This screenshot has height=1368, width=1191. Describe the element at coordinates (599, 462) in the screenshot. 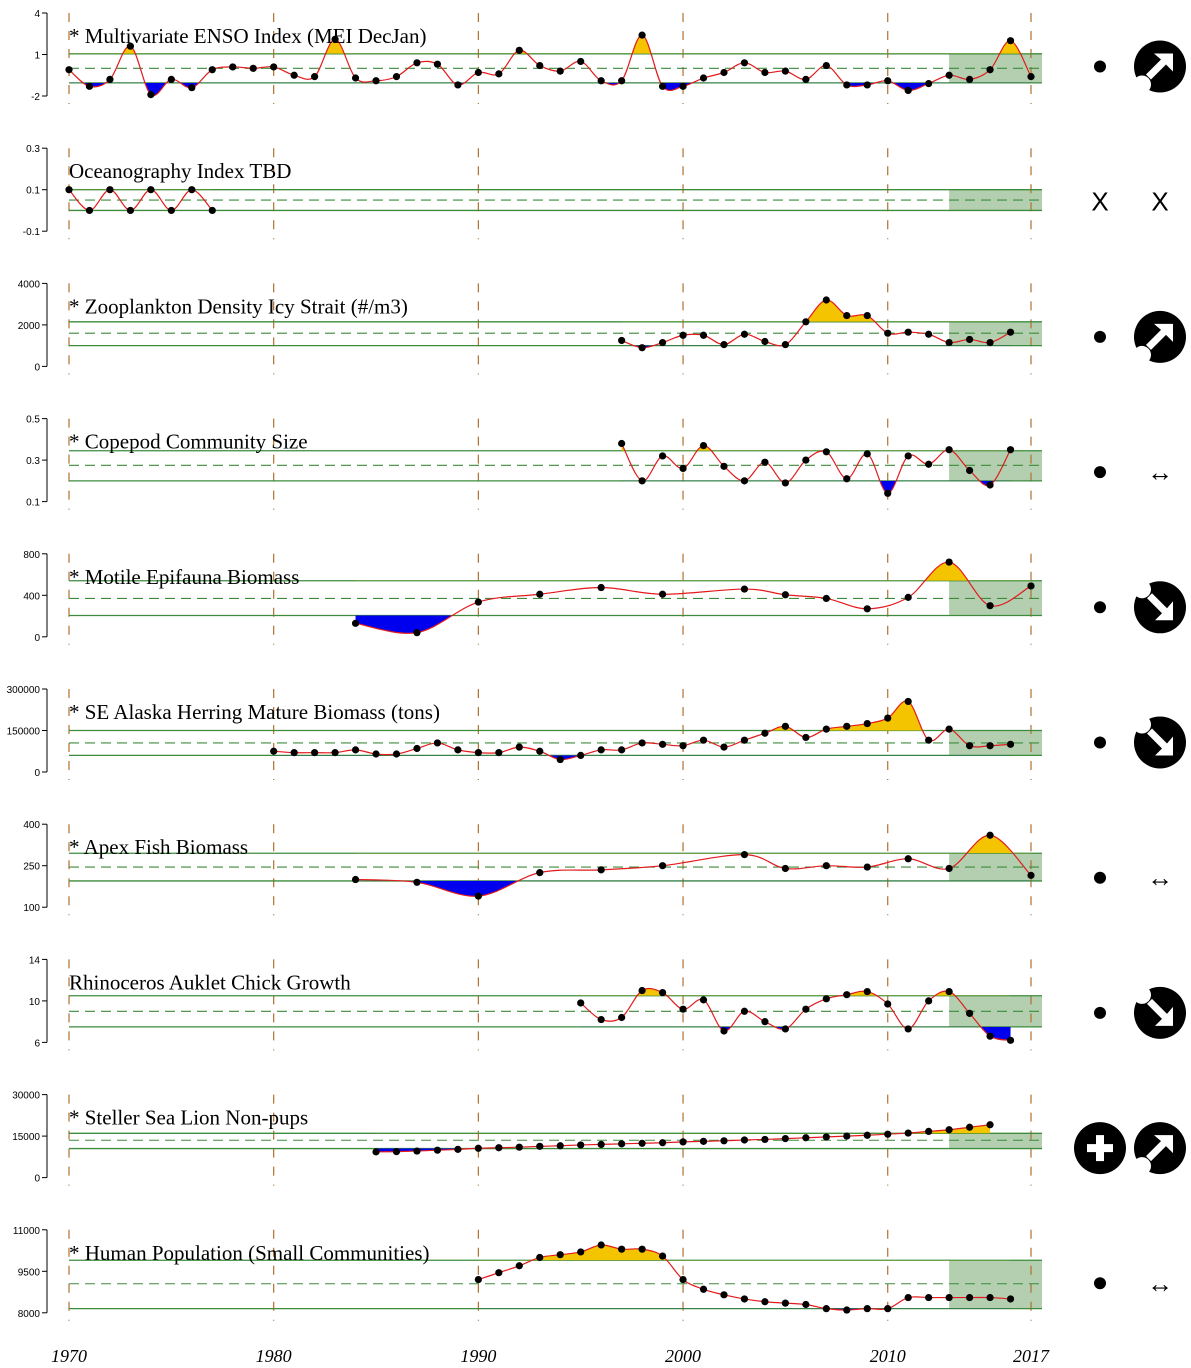

I see `indicator-panel: 0.1 0.3 0.5 * Copepod Community Size ↔` at that location.